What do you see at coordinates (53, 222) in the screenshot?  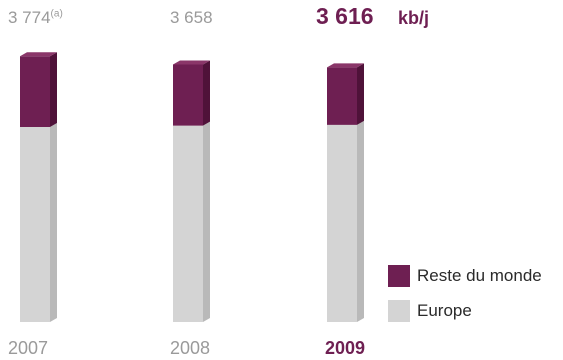 I see `bar-side-europe-2007` at bounding box center [53, 222].